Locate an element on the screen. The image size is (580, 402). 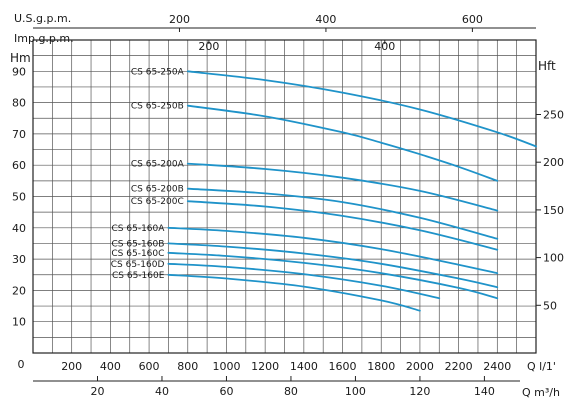
bottom2-tick-label: 40 is located at coordinates (162, 391).